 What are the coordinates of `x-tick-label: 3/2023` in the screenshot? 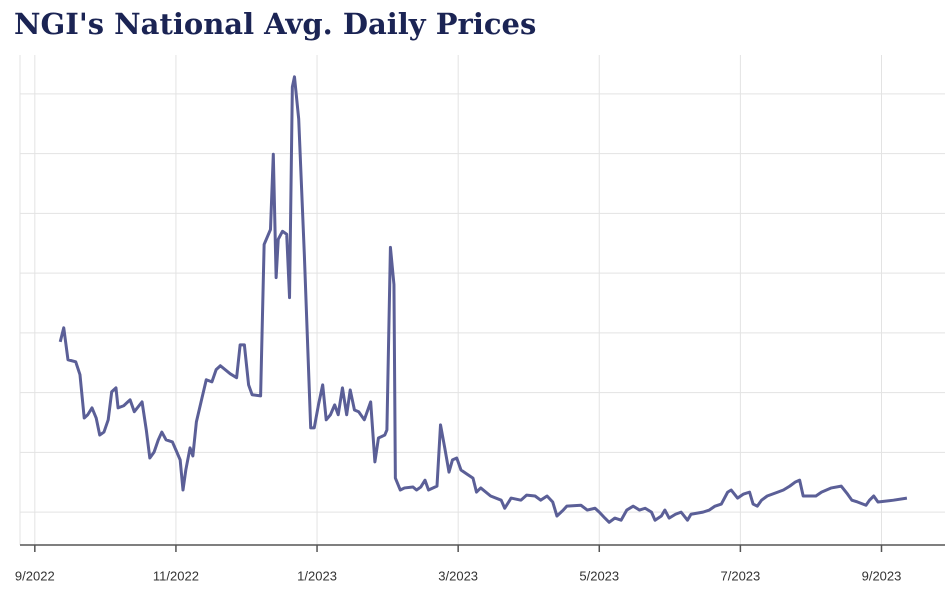 It's located at (458, 575).